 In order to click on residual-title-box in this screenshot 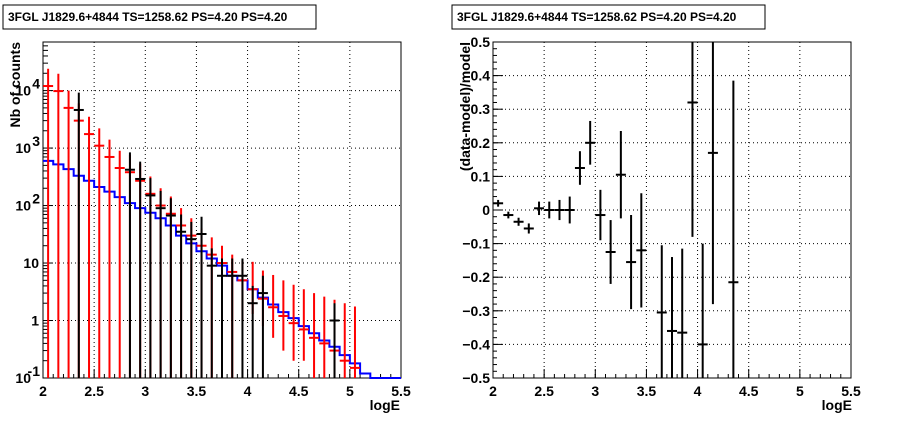, I will do `click(608, 17)`.